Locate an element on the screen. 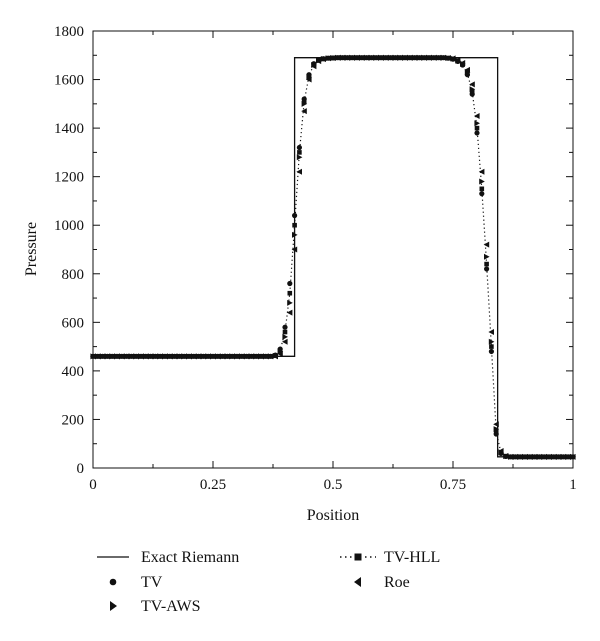  y-tick-label: 200 is located at coordinates (73, 420).